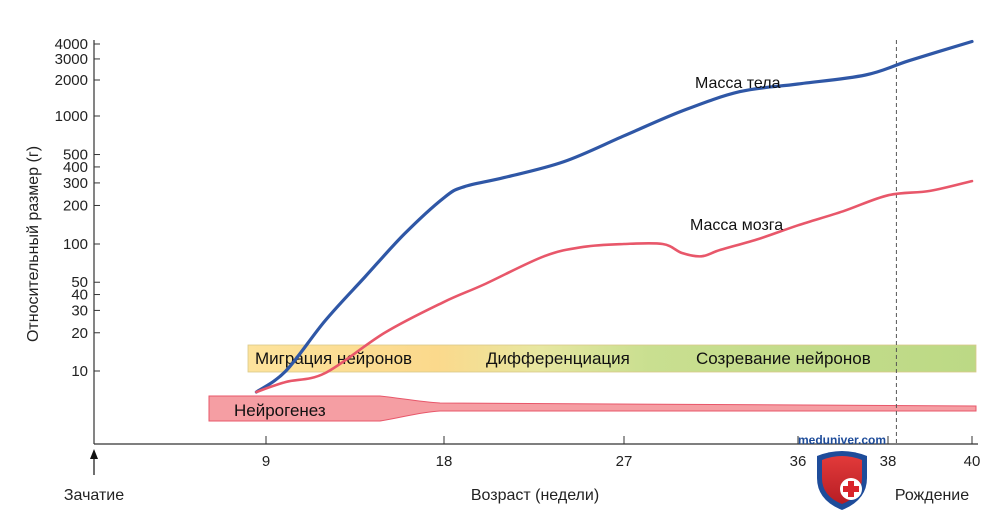 This screenshot has width=1003, height=521. I want to click on y-tick-label: 4000, so click(71, 44).